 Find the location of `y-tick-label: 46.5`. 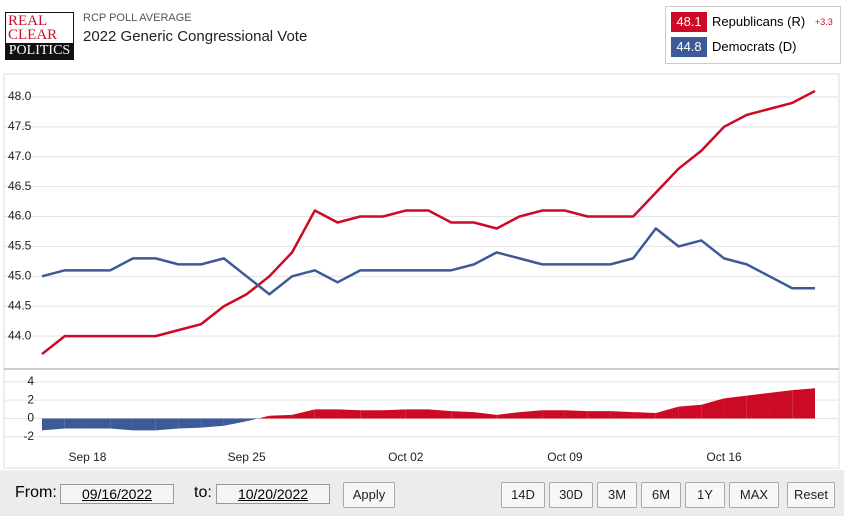

y-tick-label: 46.5 is located at coordinates (20, 186).